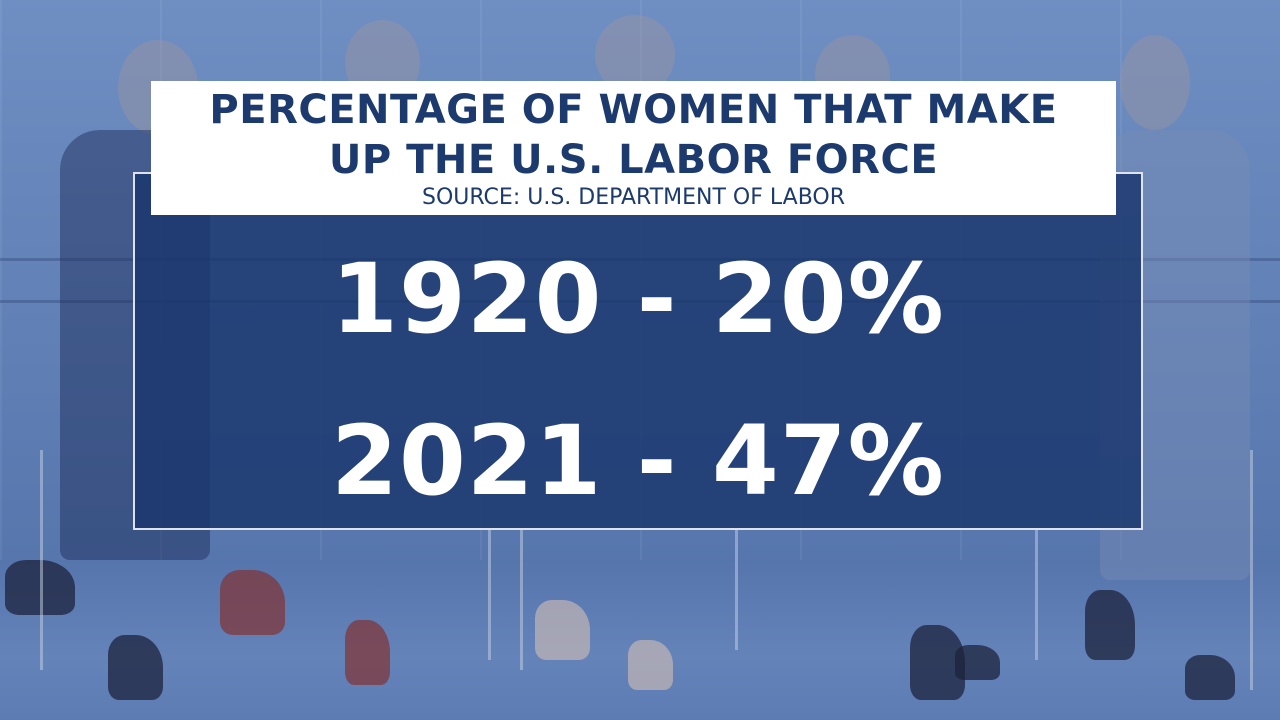 The height and width of the screenshot is (720, 1280). What do you see at coordinates (633, 160) in the screenshot?
I see `title-line-2: UP THE U.S. LABOR FORCE` at bounding box center [633, 160].